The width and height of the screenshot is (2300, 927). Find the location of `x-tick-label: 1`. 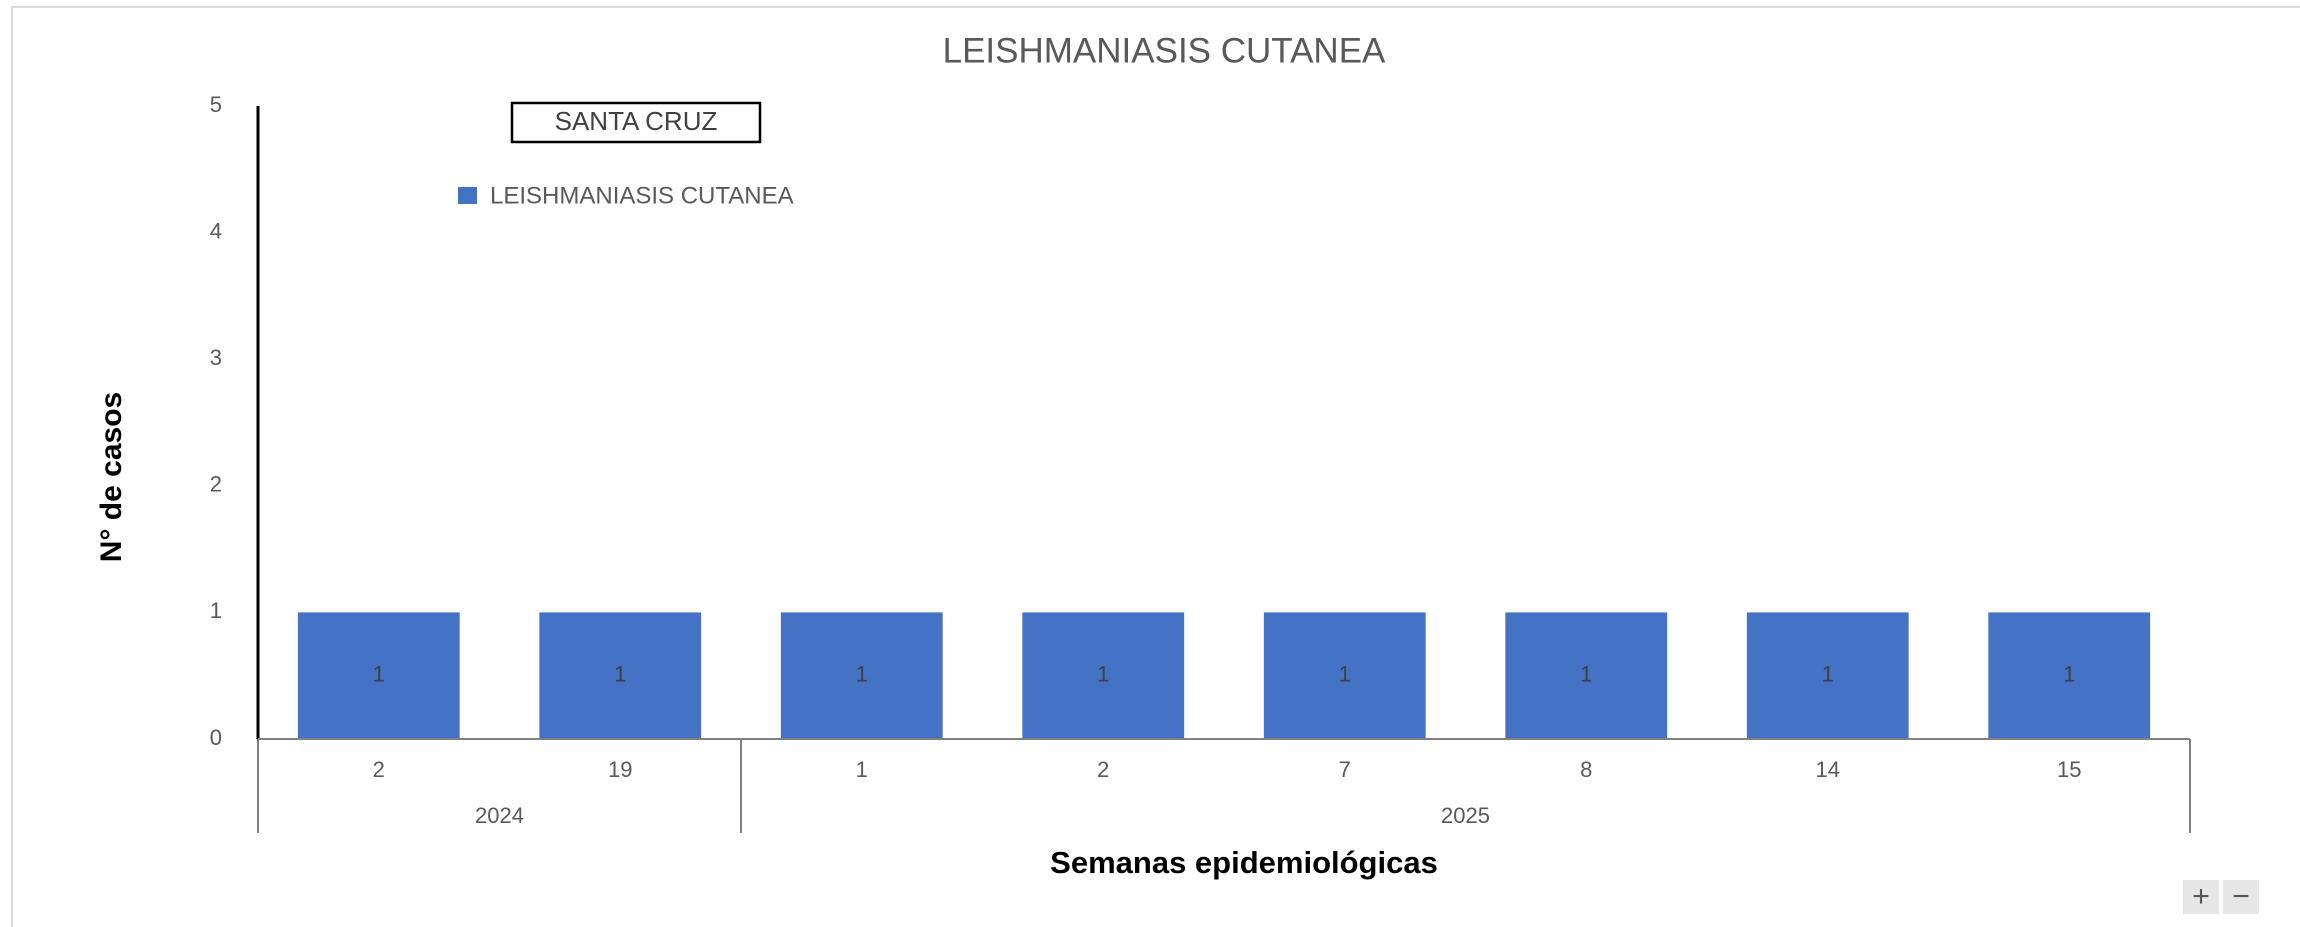

x-tick-label: 1 is located at coordinates (862, 769).